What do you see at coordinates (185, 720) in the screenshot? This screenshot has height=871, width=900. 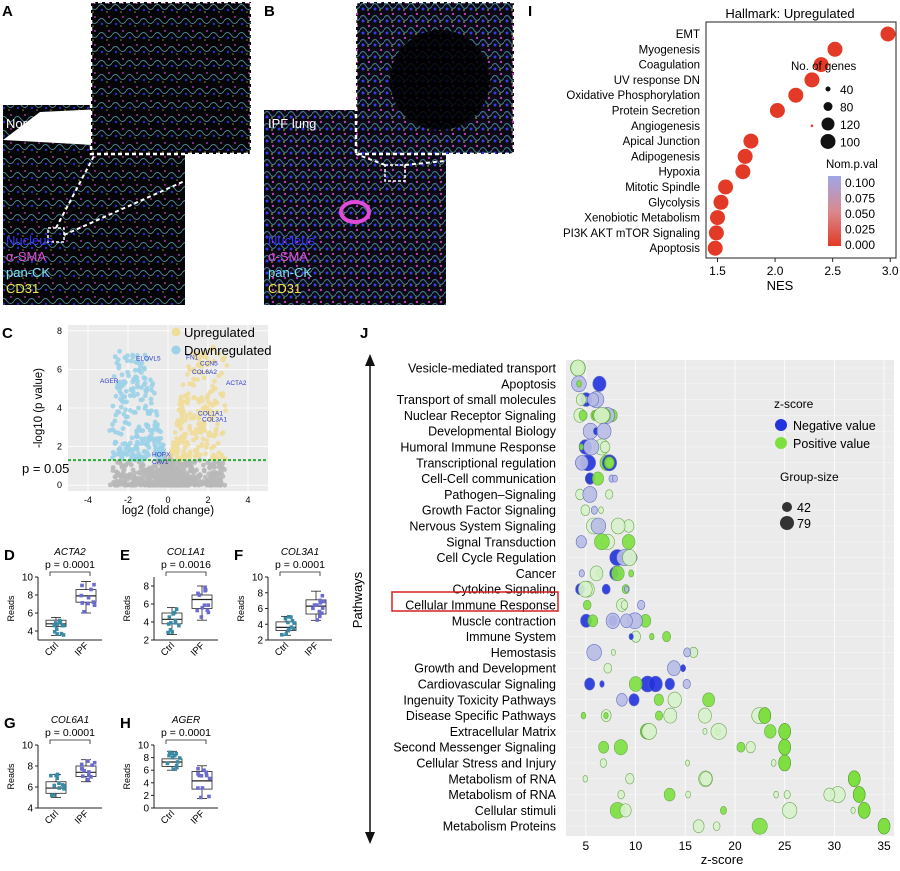 I see `gene-name: AGER` at bounding box center [185, 720].